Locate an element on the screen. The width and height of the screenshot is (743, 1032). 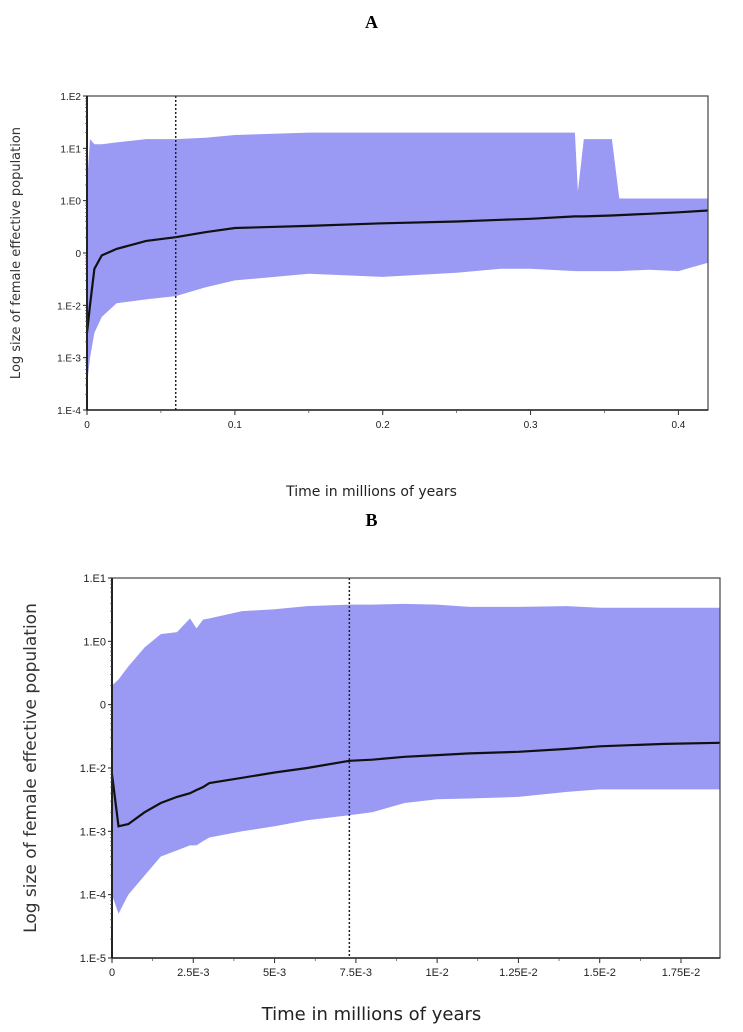
x-tick-label: 1.75E-2 is located at coordinates (681, 973).